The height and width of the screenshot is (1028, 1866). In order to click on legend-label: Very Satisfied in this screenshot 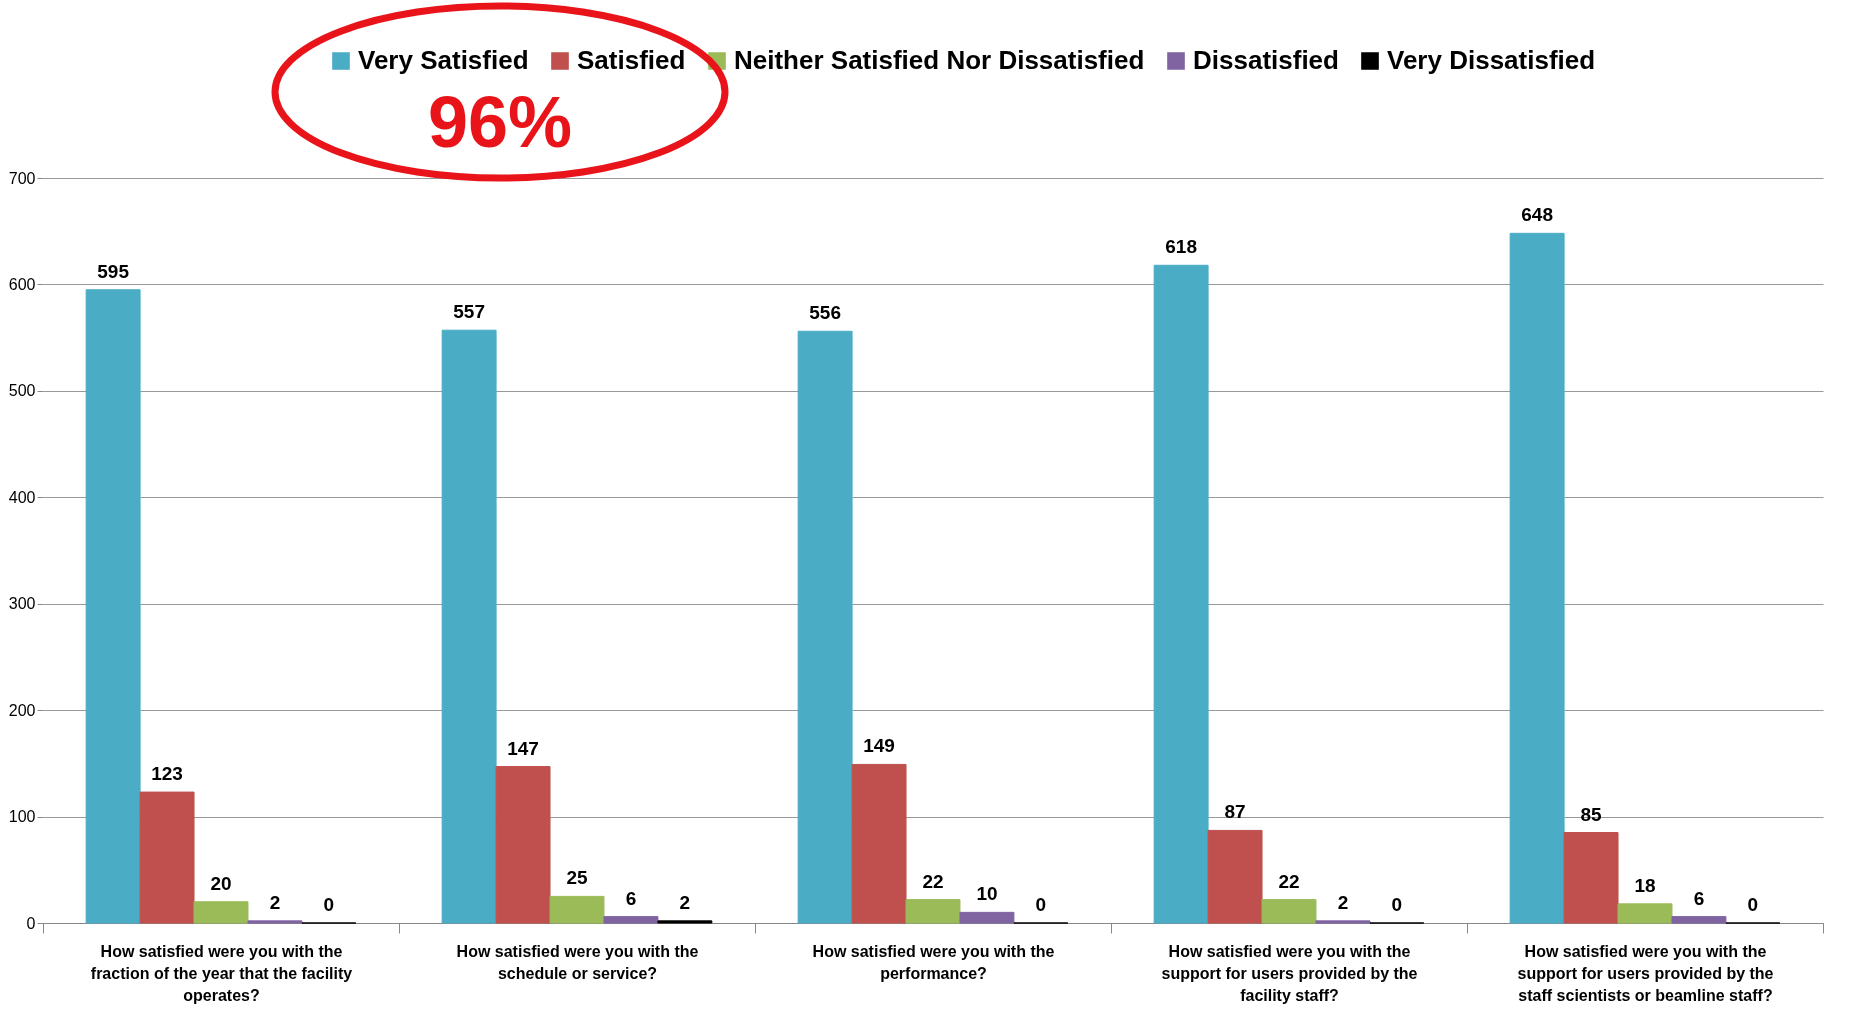, I will do `click(443, 60)`.